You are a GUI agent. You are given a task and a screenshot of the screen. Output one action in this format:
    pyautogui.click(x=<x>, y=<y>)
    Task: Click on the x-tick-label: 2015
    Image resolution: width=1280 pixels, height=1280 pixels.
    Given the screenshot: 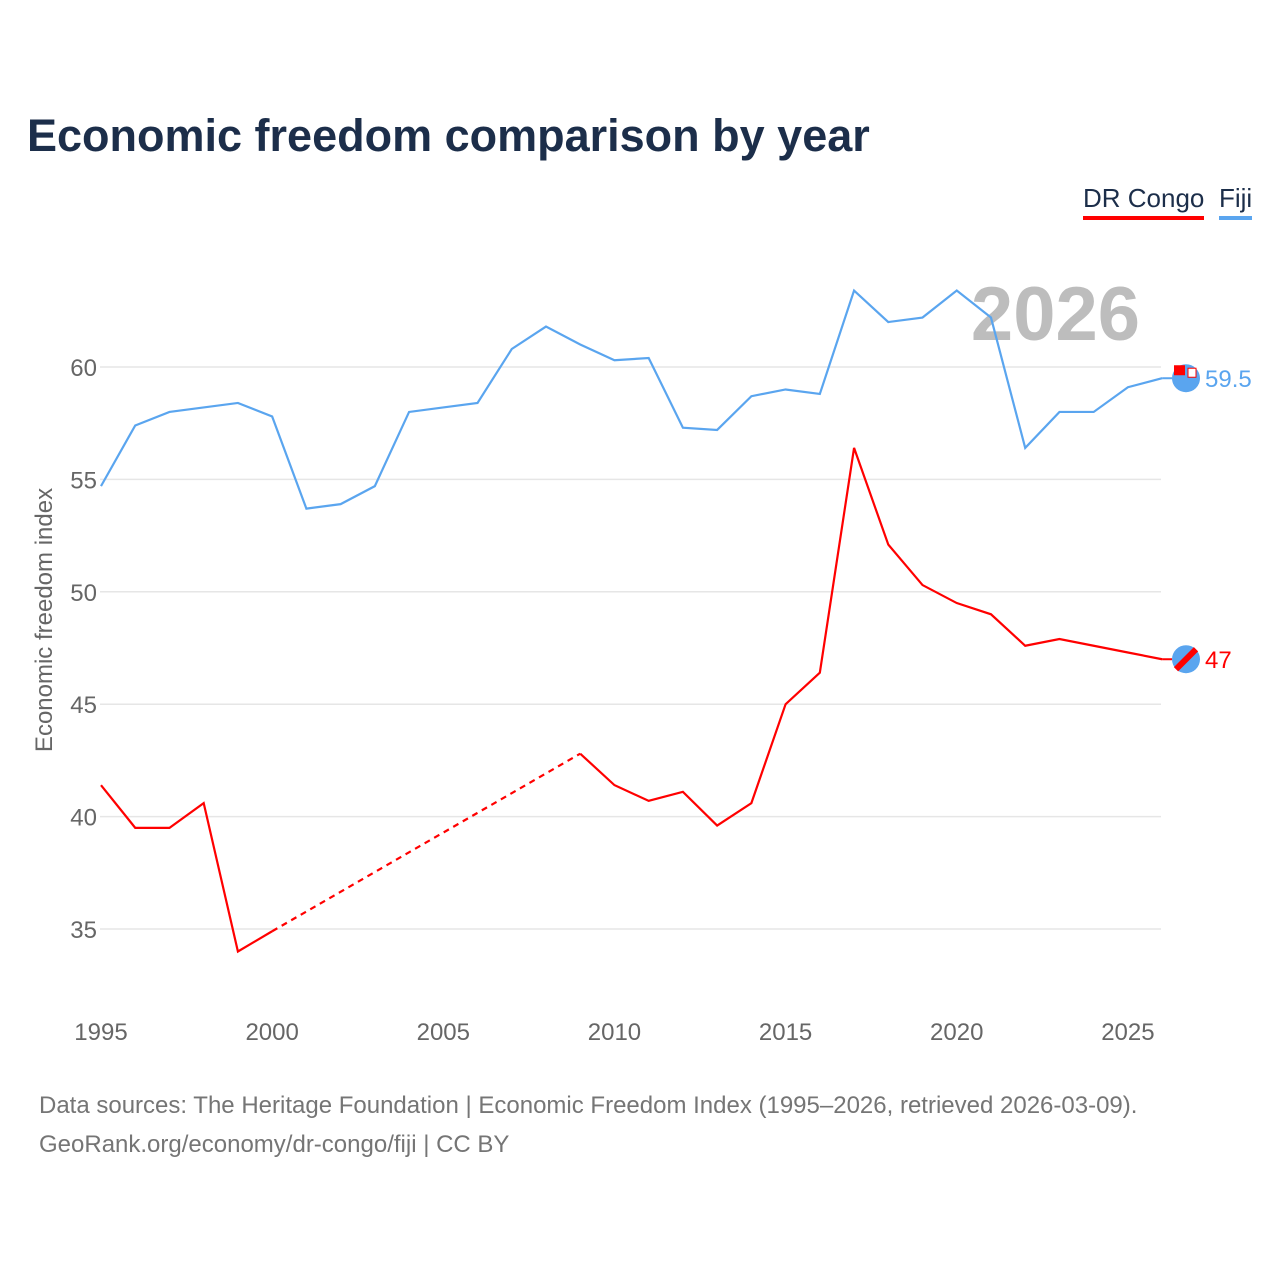 What is the action you would take?
    pyautogui.click(x=785, y=1032)
    